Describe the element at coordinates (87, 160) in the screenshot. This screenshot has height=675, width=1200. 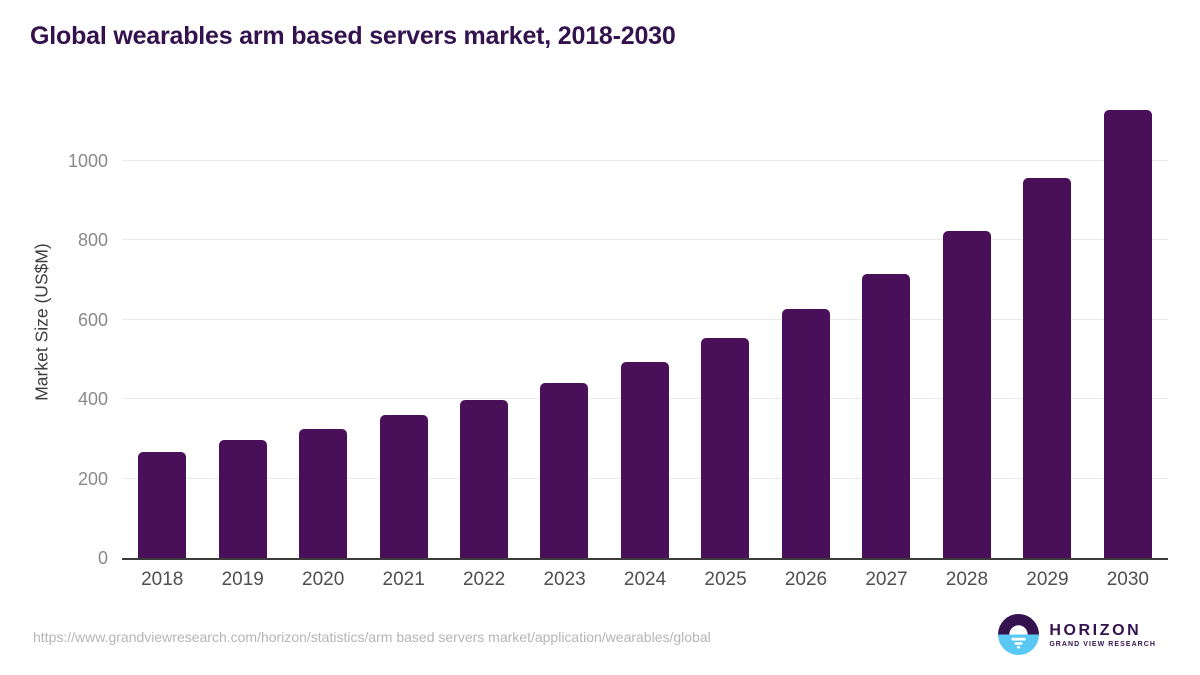
I see `ytick-label-1000: 1000` at that location.